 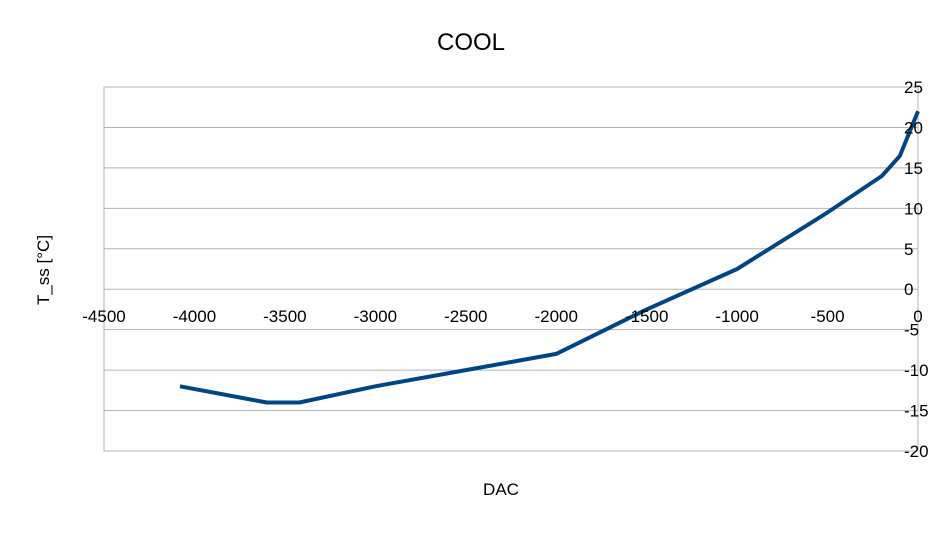 What do you see at coordinates (471, 42) in the screenshot?
I see `chart-title: COOL` at bounding box center [471, 42].